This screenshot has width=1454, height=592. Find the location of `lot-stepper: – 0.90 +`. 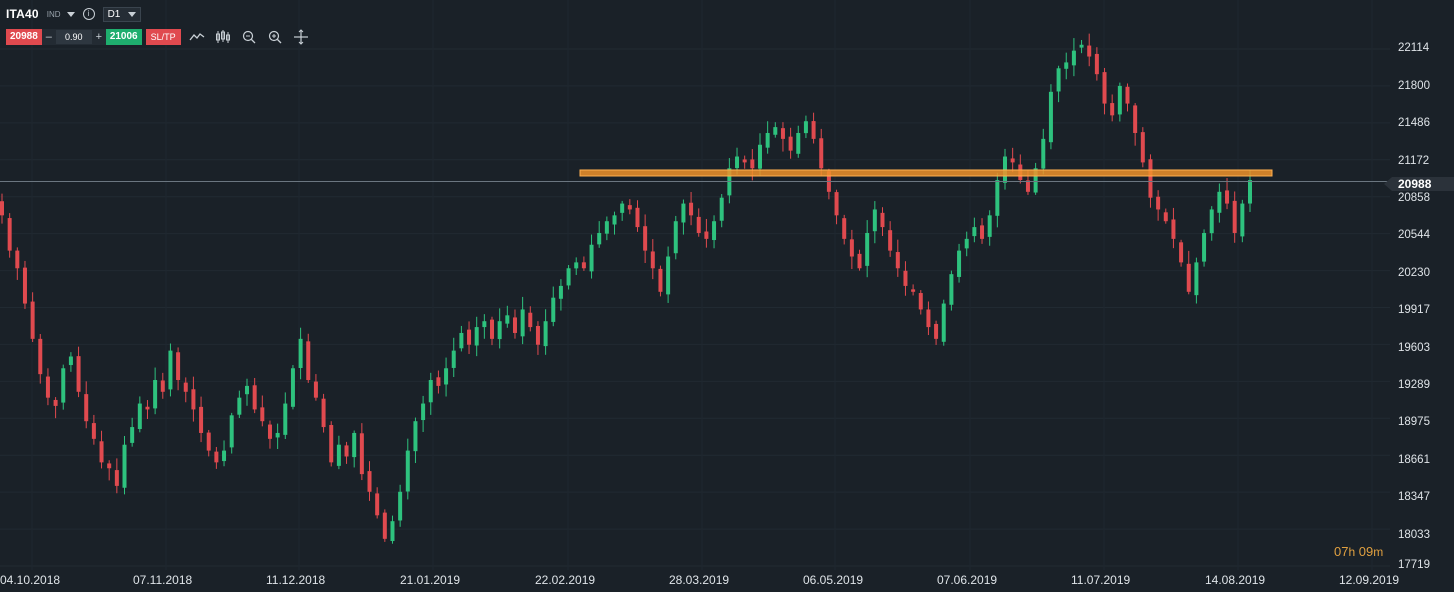

lot-stepper: – 0.90 + is located at coordinates (73, 37).